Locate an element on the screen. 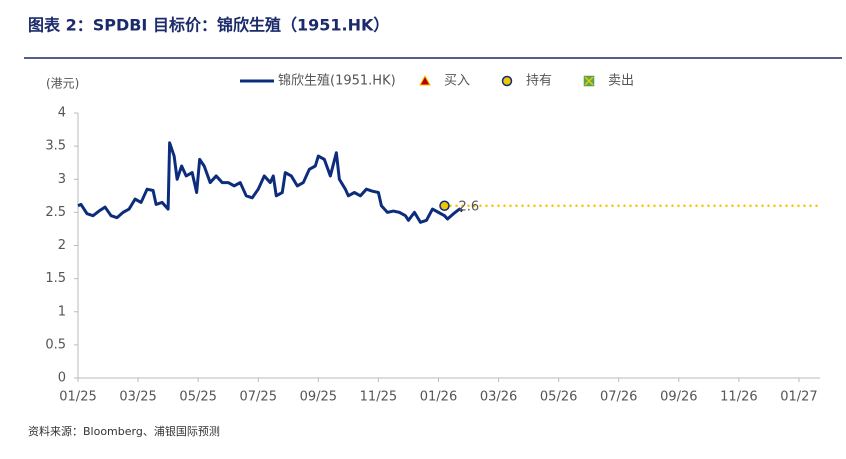  chart-title: 图表 2：SPDBI 目标价：锦欣生殖（1951.HK） is located at coordinates (208, 25).